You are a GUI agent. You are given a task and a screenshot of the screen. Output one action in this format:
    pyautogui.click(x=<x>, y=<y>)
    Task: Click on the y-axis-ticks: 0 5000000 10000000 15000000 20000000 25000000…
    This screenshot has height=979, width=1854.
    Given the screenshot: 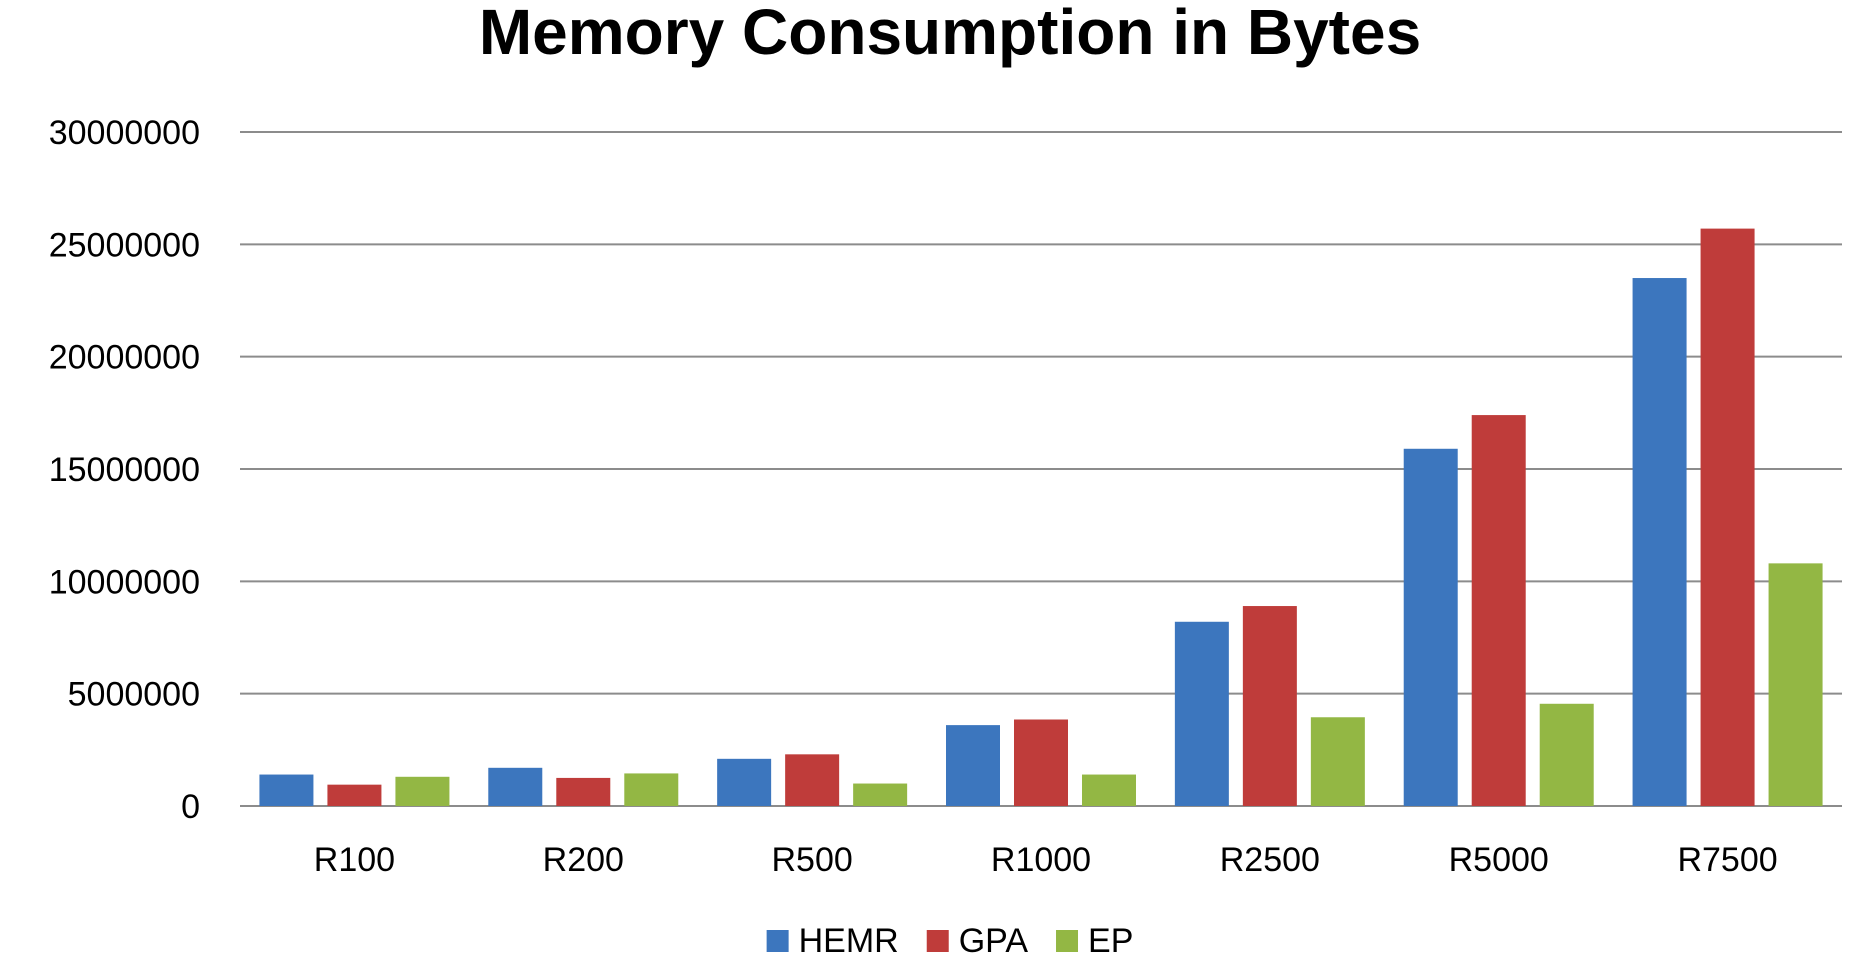 What is the action you would take?
    pyautogui.click(x=124, y=470)
    